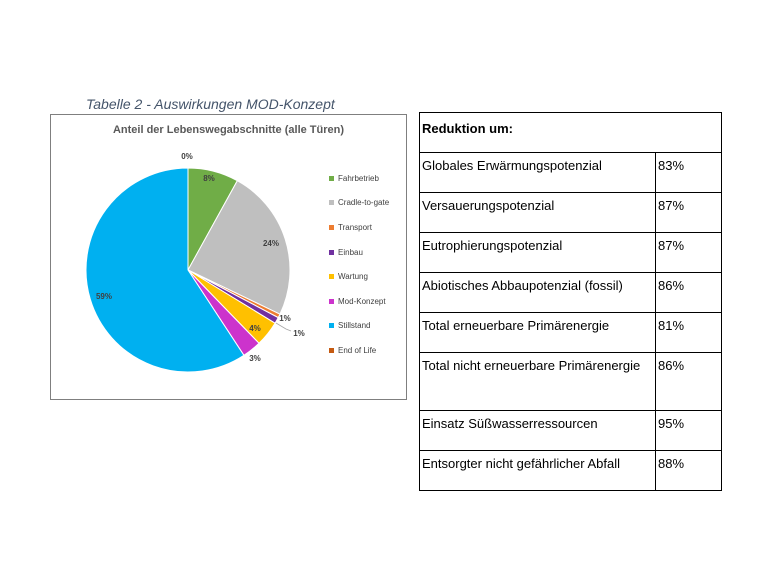 The height and width of the screenshot is (588, 780). I want to click on table-header-row: Reduktion um:, so click(570, 132).